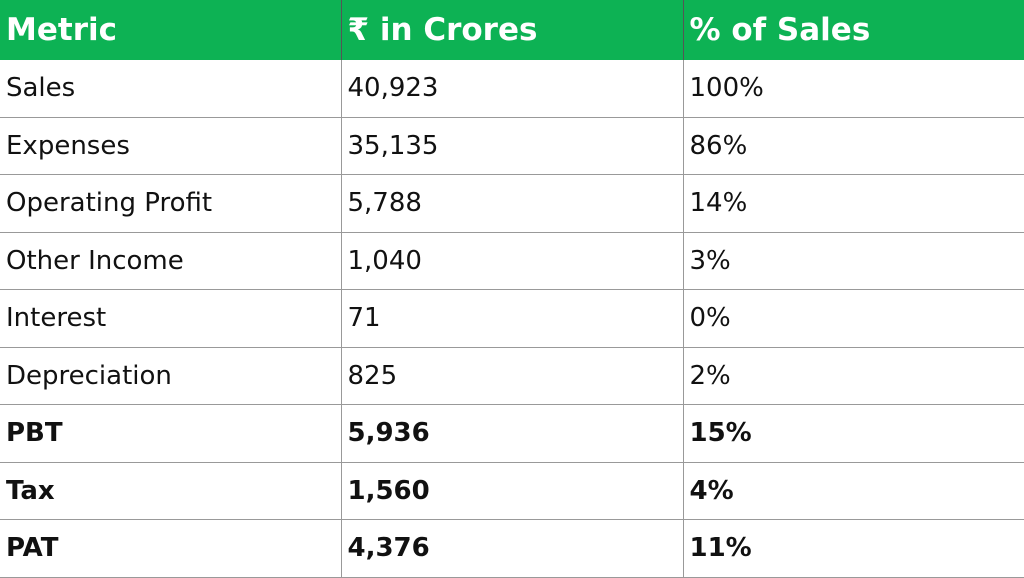 The height and width of the screenshot is (578, 1024). Describe the element at coordinates (171, 203) in the screenshot. I see `metric-cell: Operating Profit` at that location.